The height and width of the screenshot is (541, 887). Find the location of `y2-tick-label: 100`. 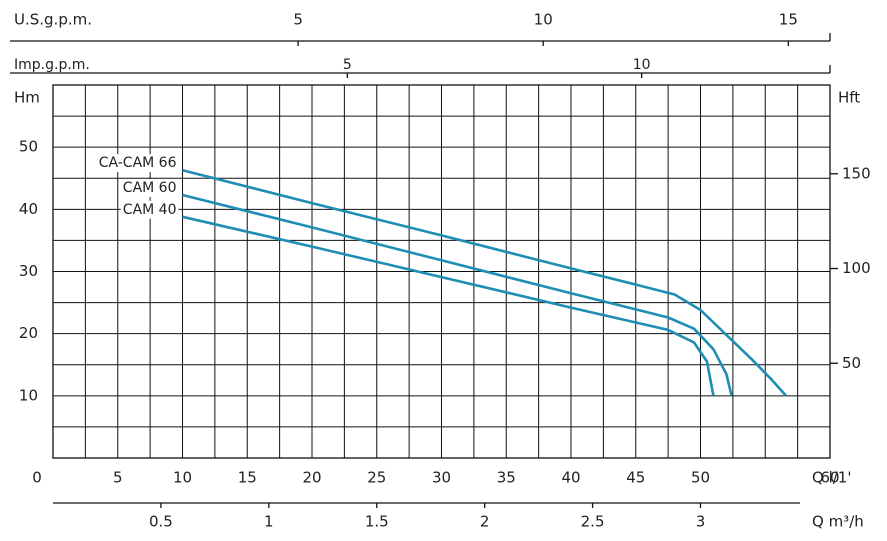

y2-tick-label: 100 is located at coordinates (856, 268).